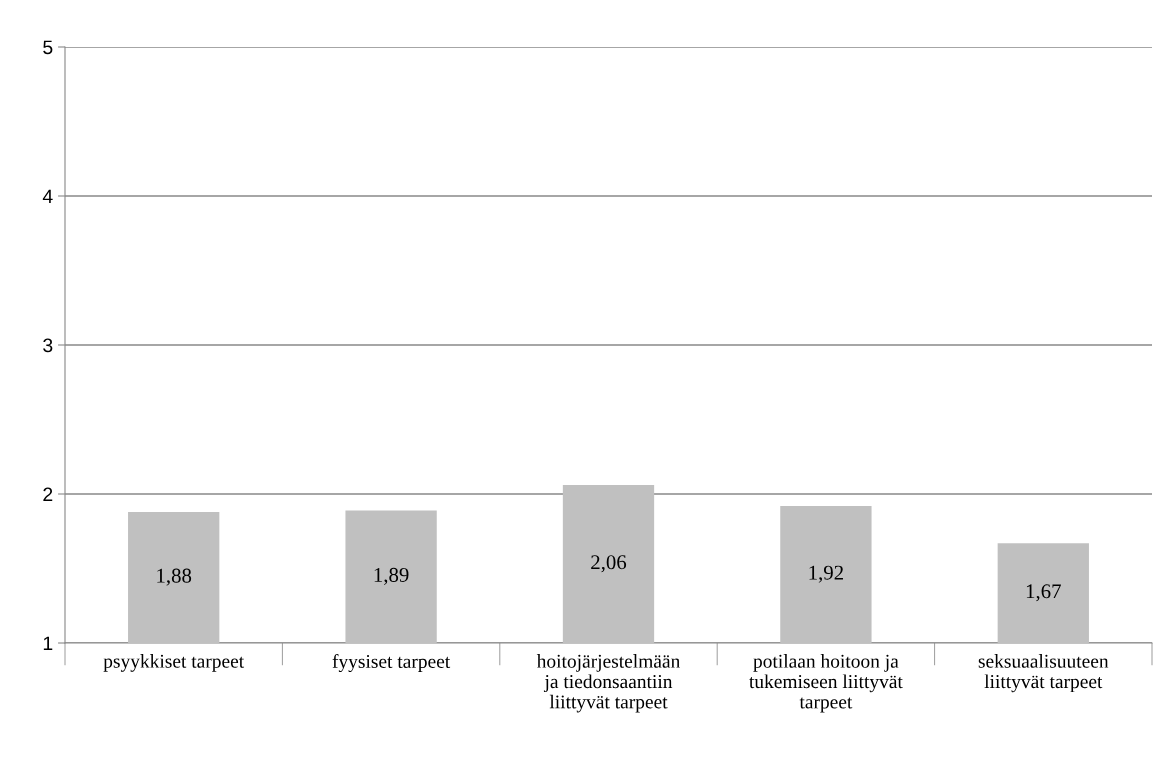  Describe the element at coordinates (391, 663) in the screenshot. I see `x-tick-label: fyysiset tarpeet` at that location.